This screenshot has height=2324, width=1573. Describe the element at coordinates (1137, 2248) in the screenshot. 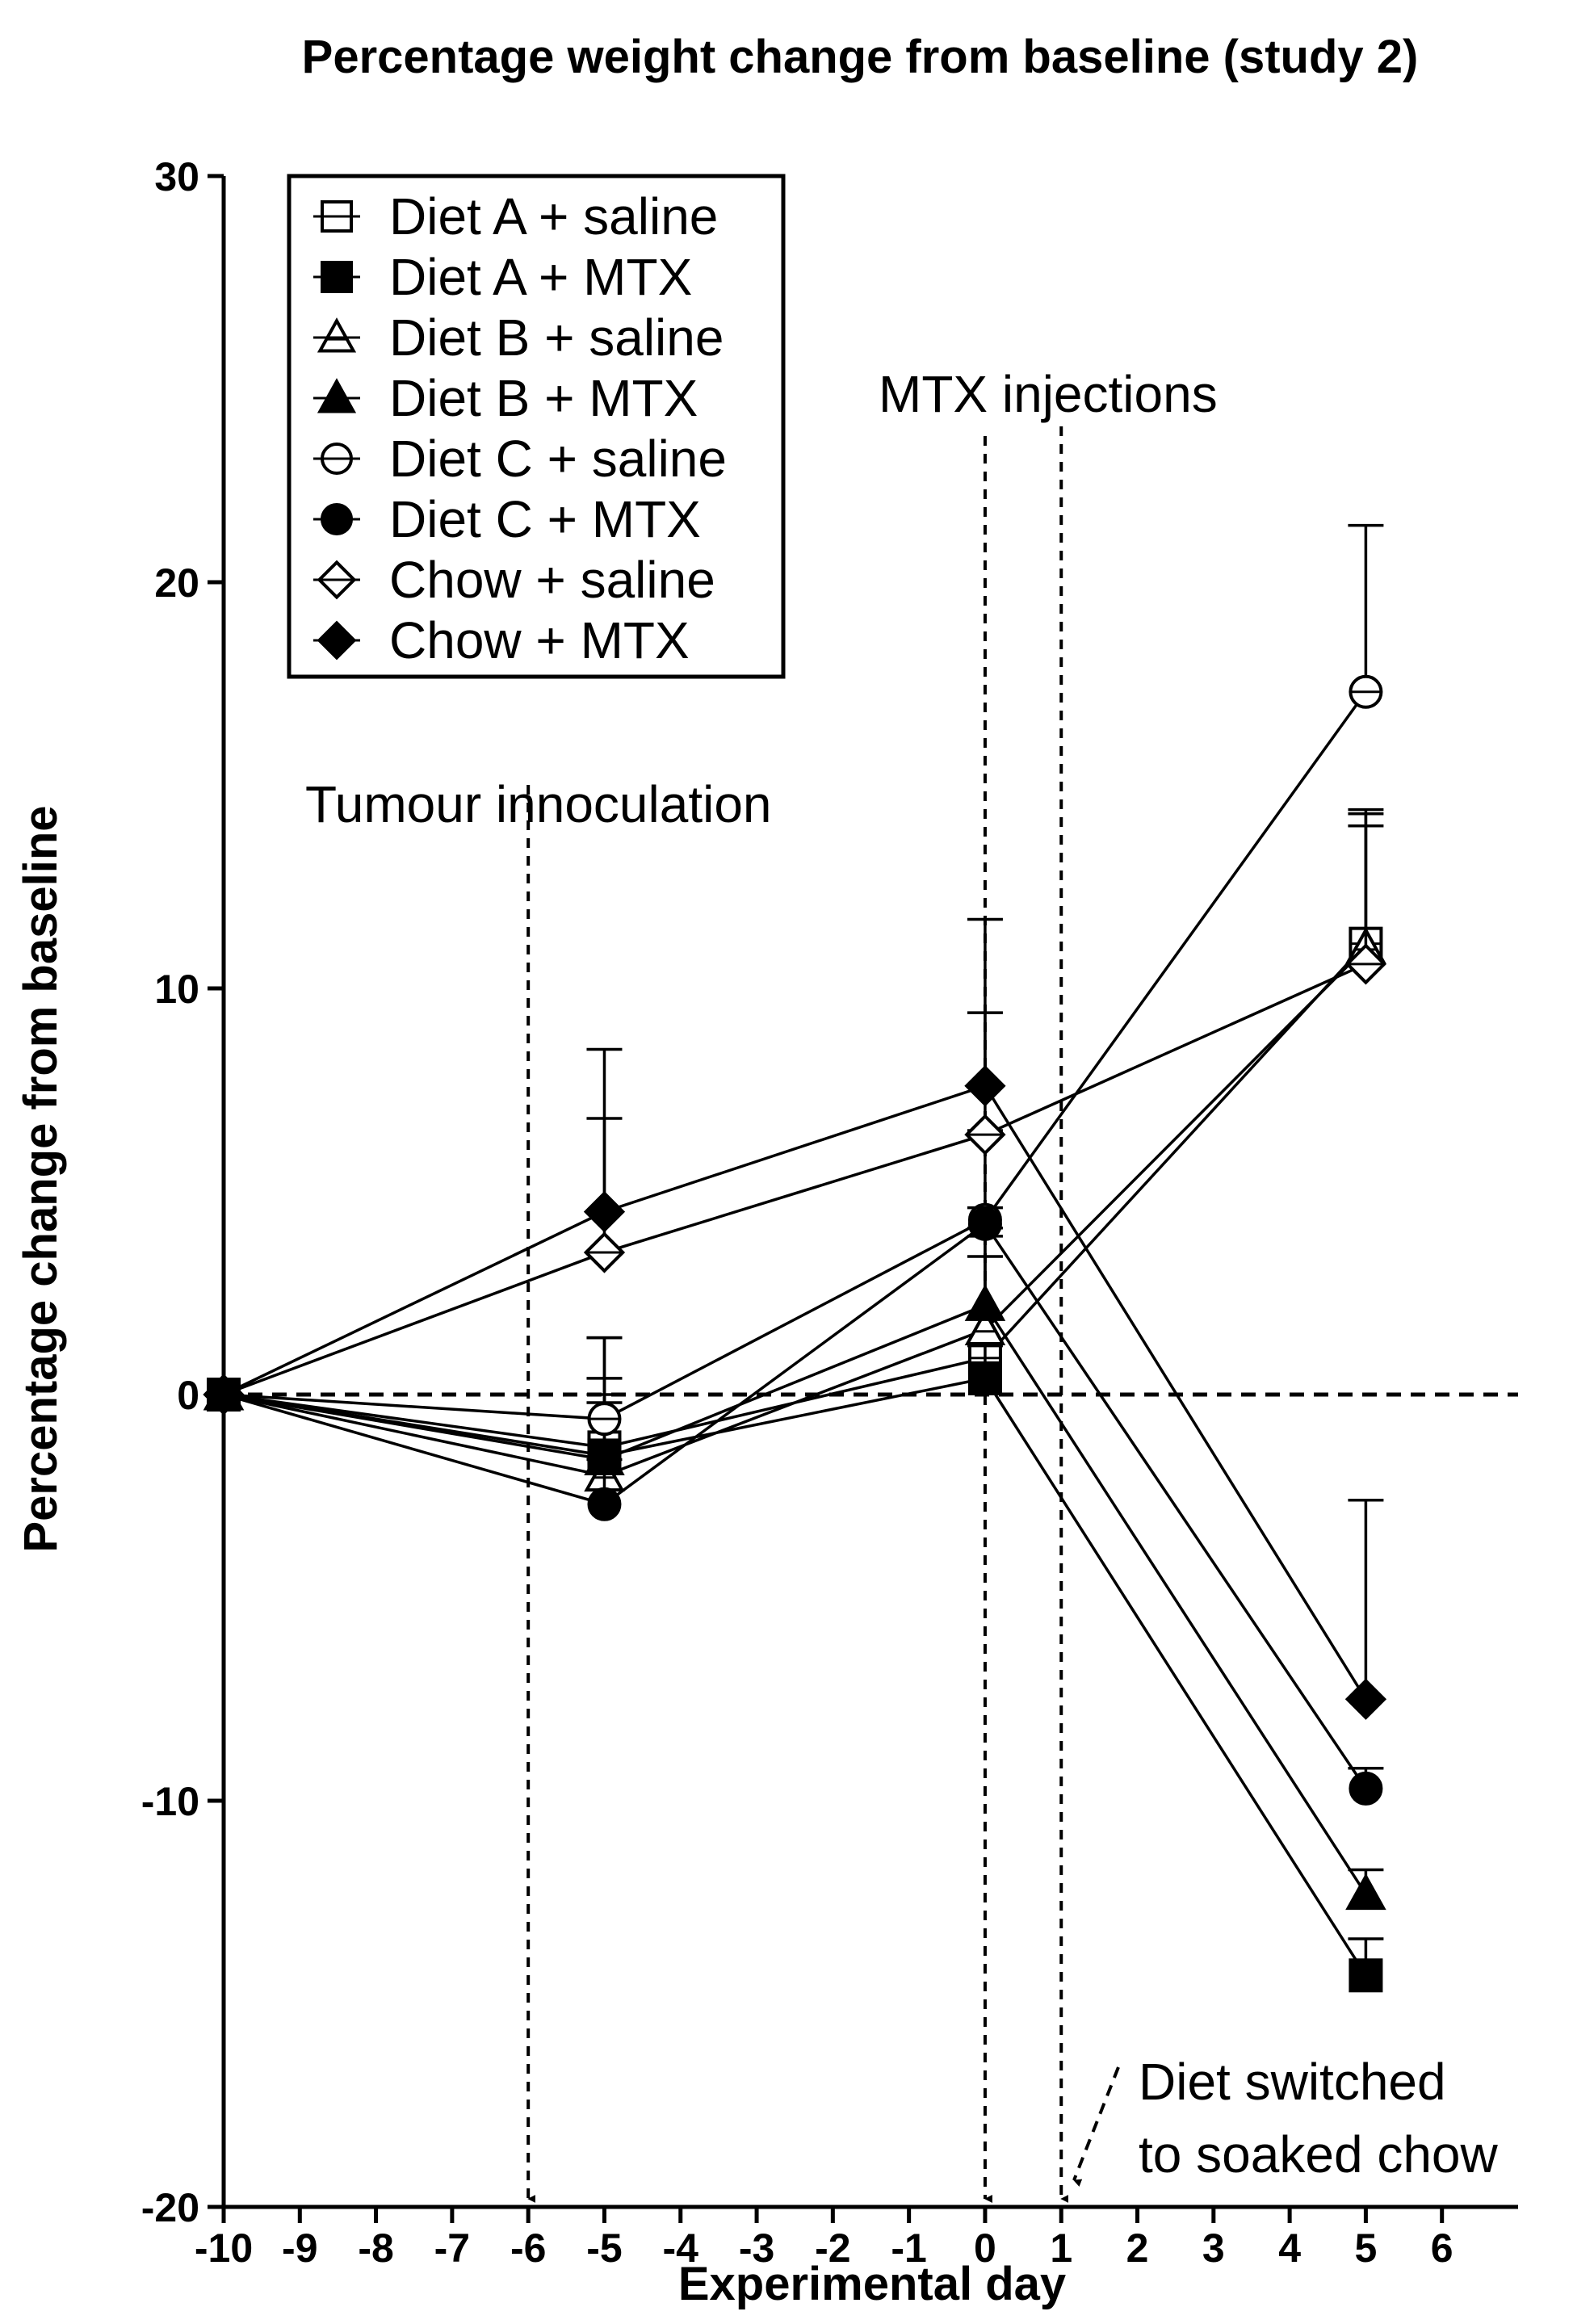

I see `x-tick-label: 2` at that location.